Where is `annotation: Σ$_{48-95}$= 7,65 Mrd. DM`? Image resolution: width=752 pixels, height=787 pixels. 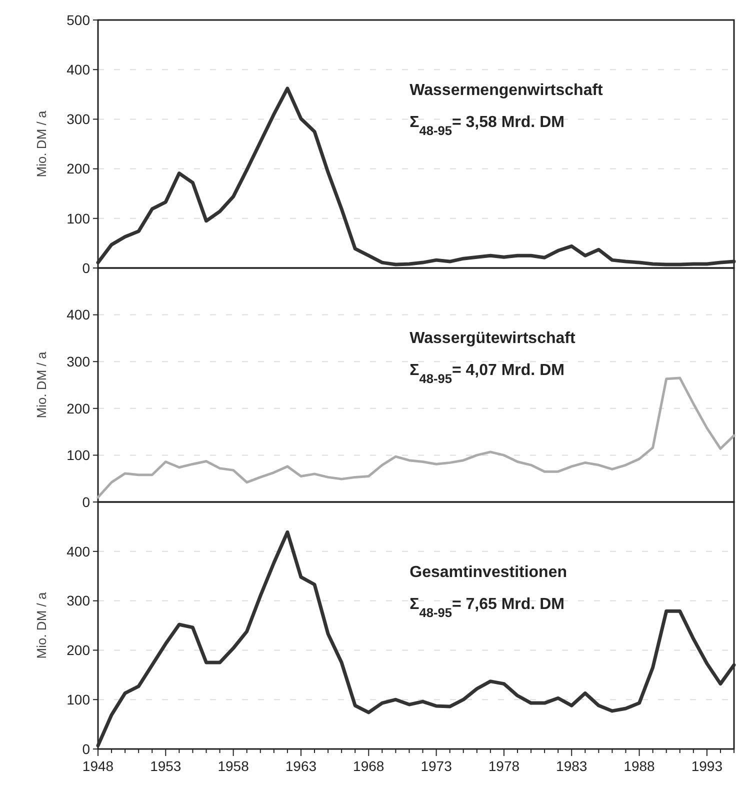
annotation: Σ$_{48-95}$= 7,65 Mrd. DM is located at coordinates (487, 608).